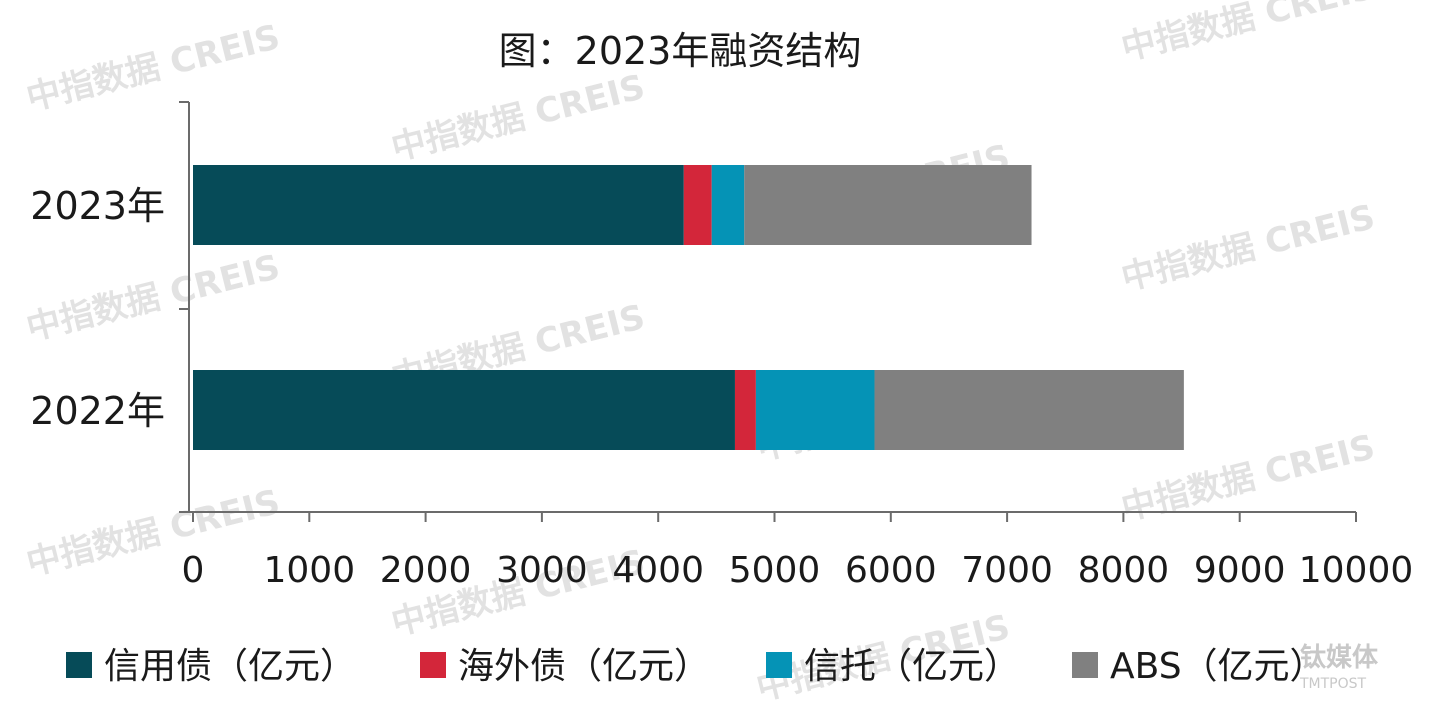  What do you see at coordinates (1240, 570) in the screenshot?
I see `x-tick-label: 9000` at bounding box center [1240, 570].